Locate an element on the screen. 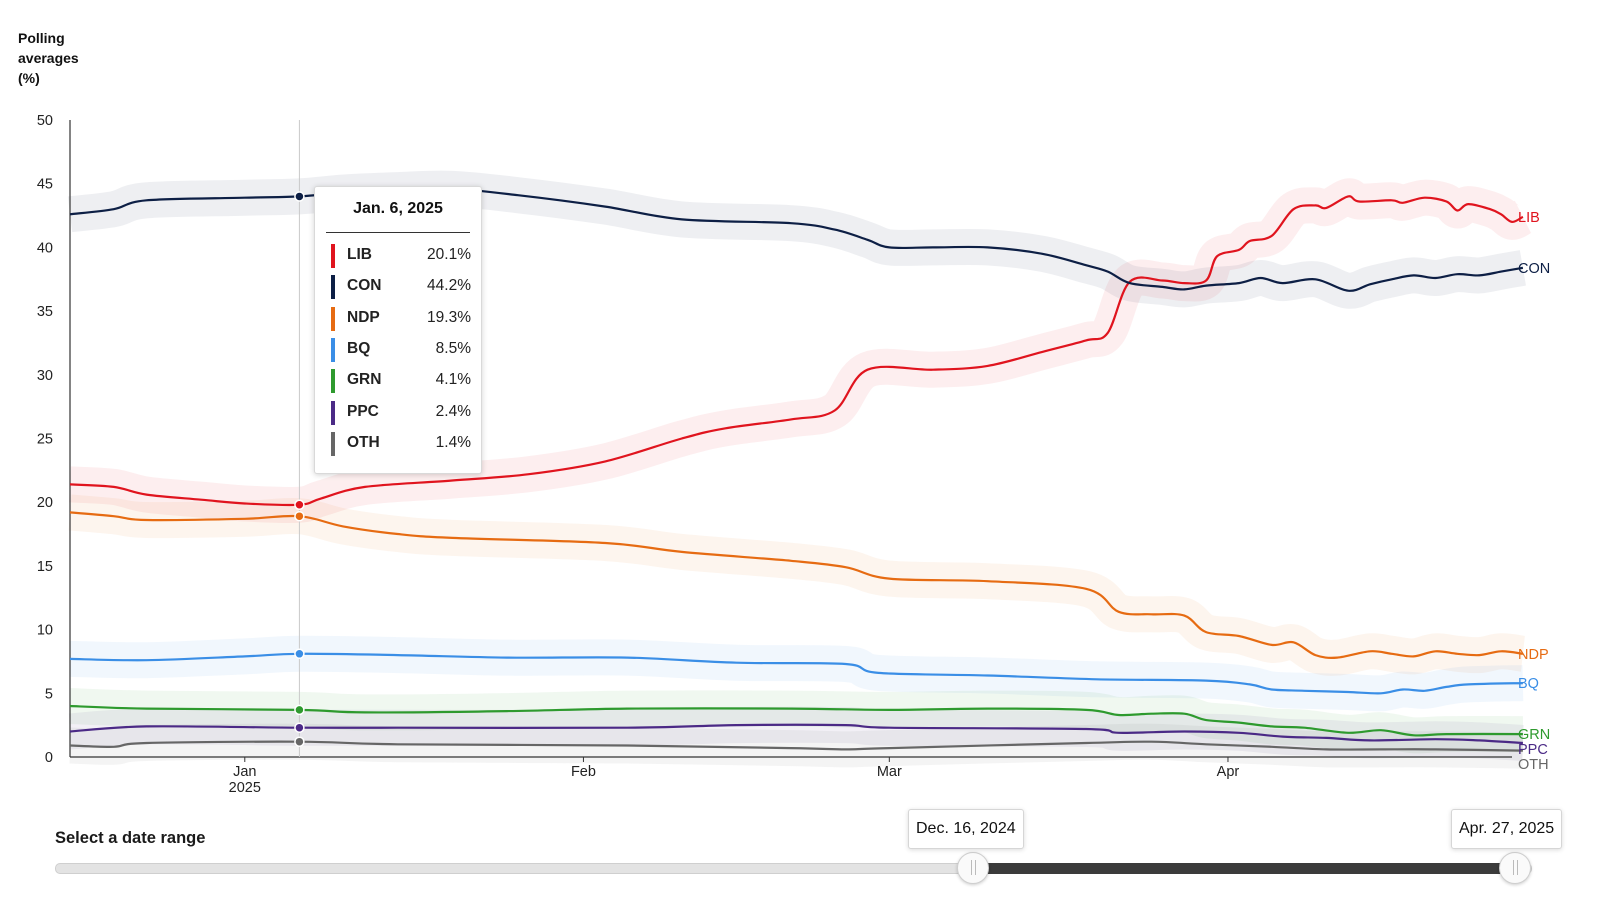 Image resolution: width=1600 pixels, height=902 pixels. line-bq is located at coordinates (796, 673).